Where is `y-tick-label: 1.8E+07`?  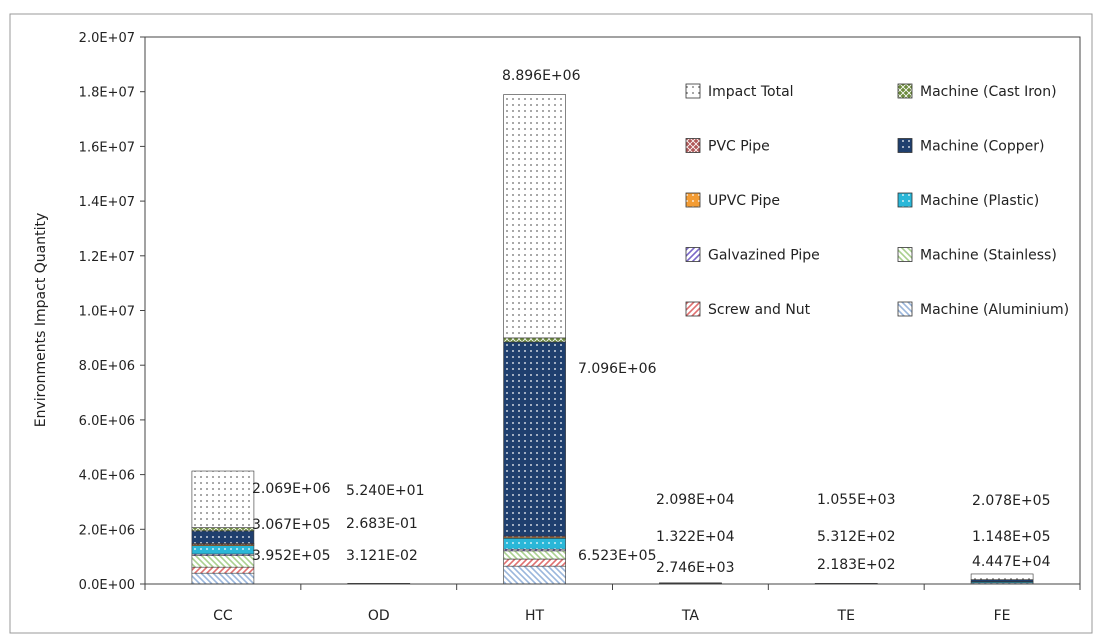
y-tick-label: 1.8E+07 is located at coordinates (107, 93).